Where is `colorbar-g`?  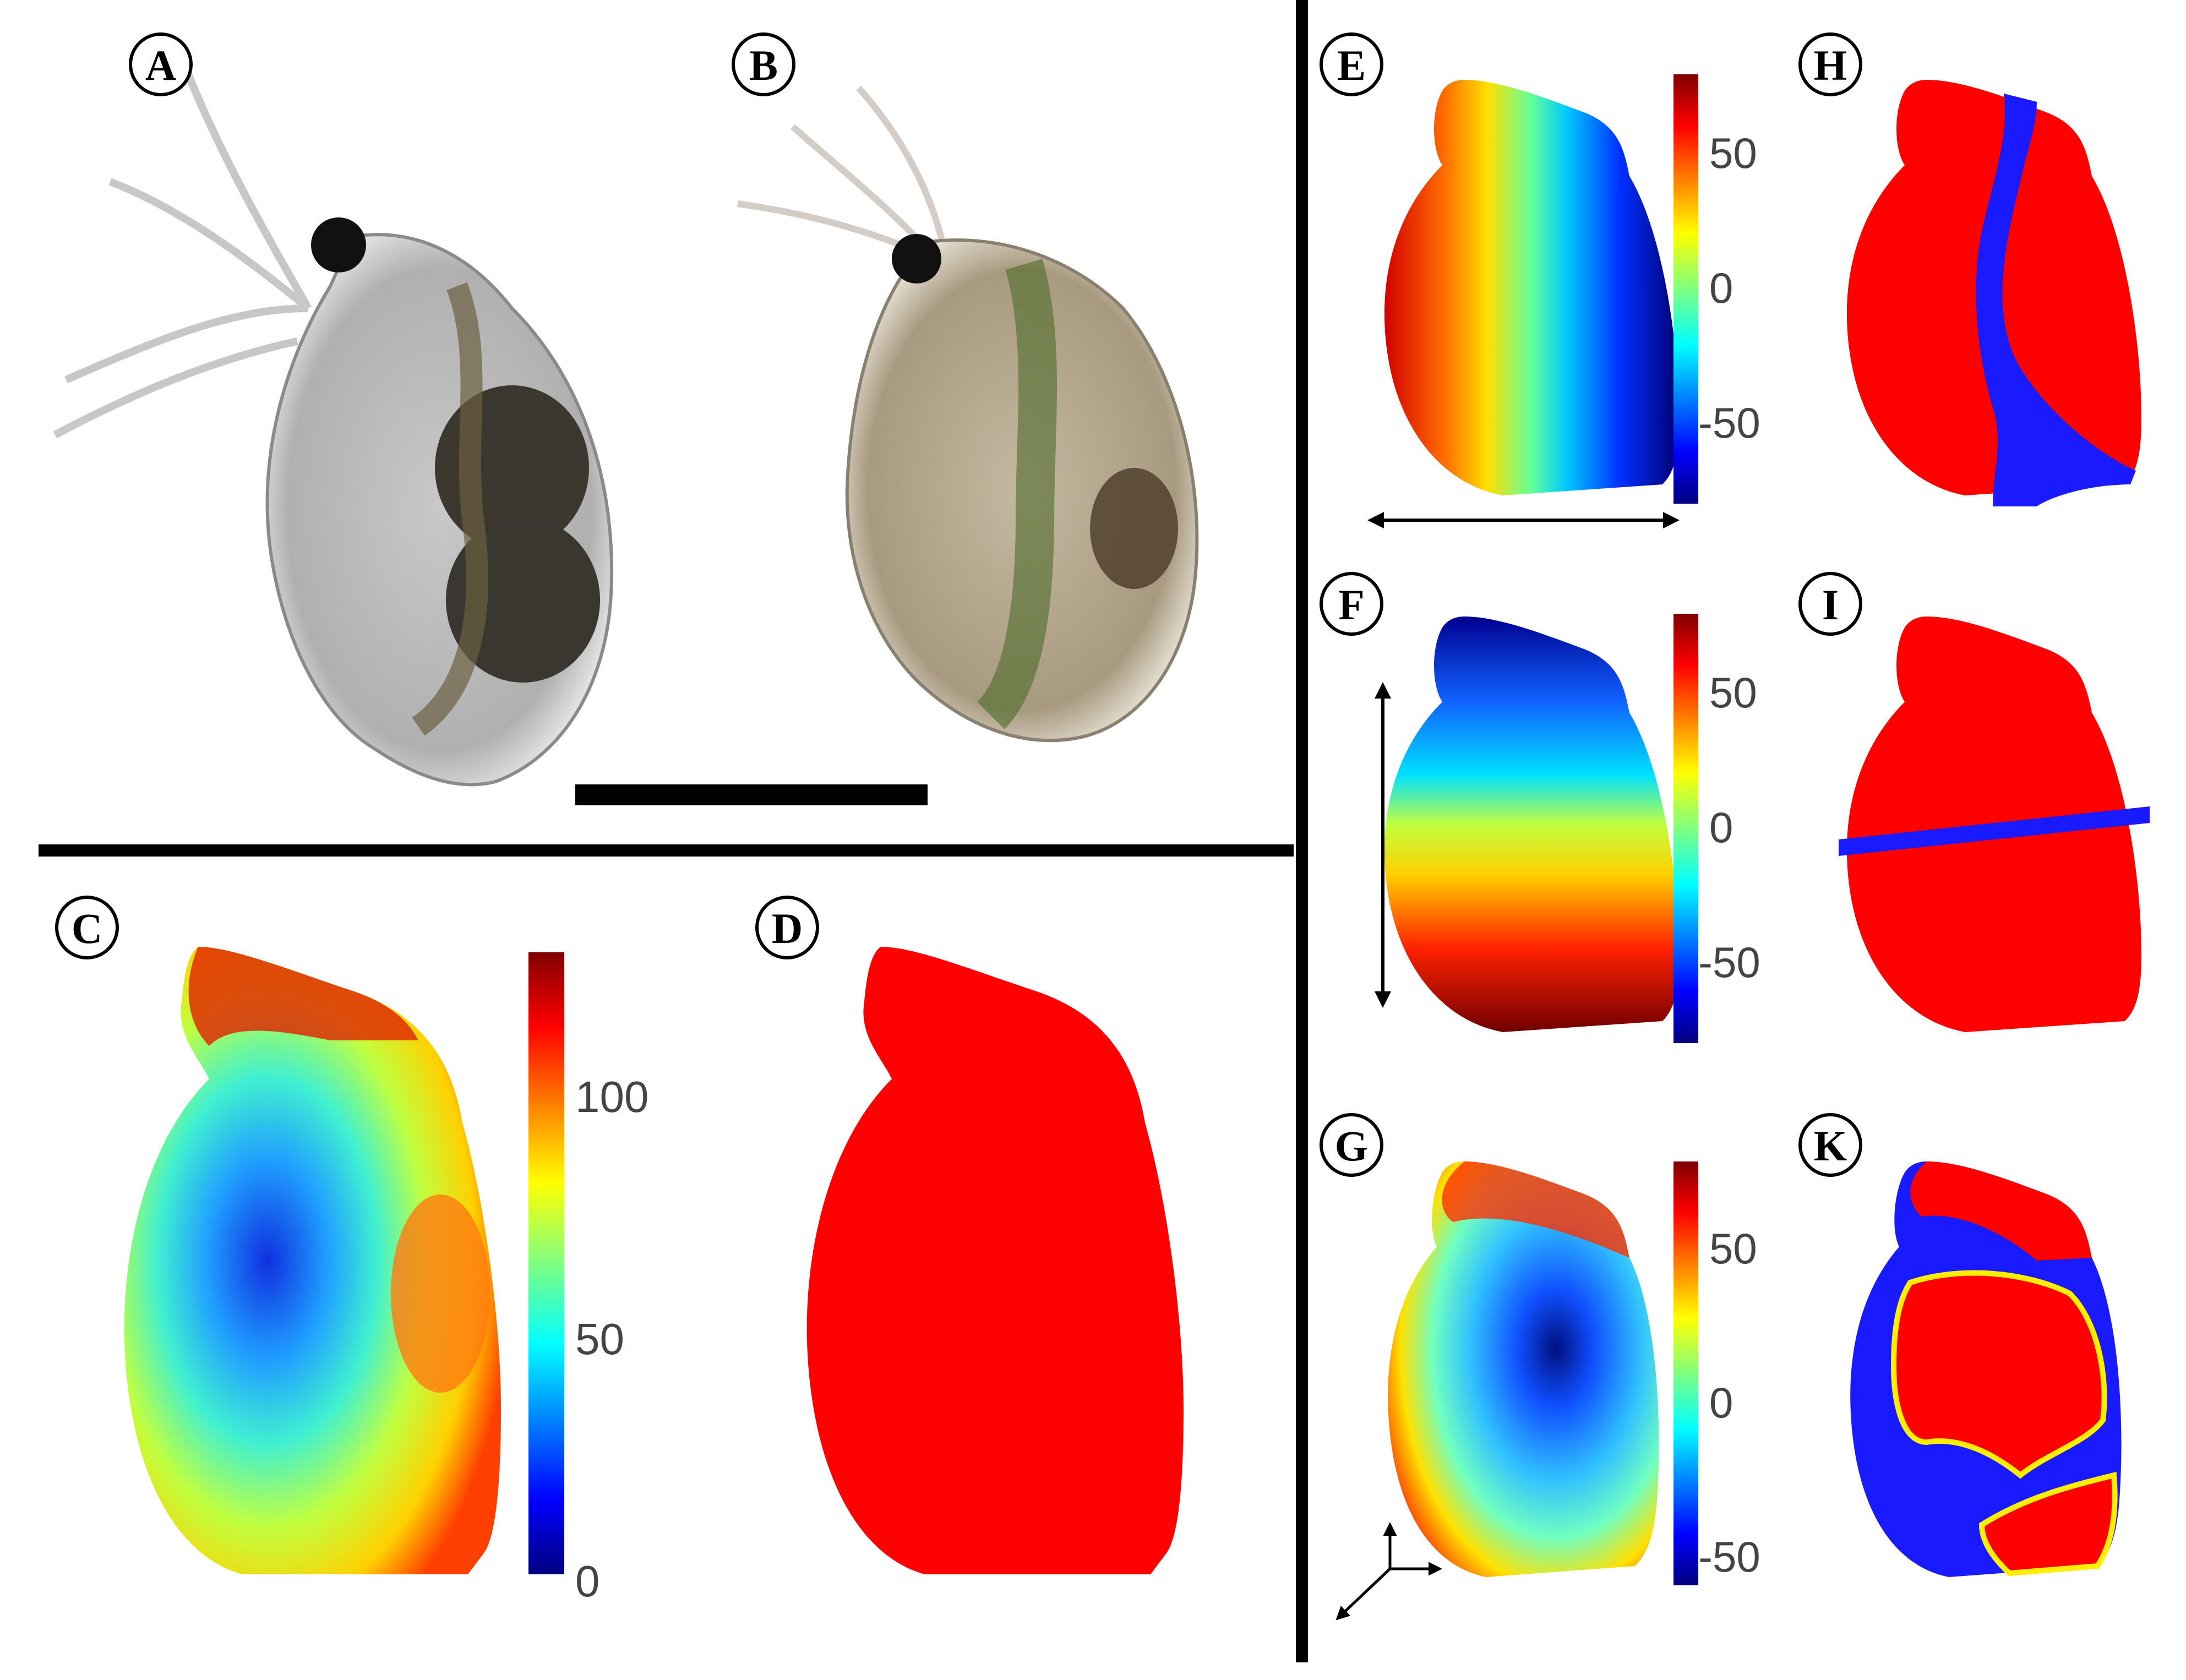 colorbar-g is located at coordinates (1686, 1373).